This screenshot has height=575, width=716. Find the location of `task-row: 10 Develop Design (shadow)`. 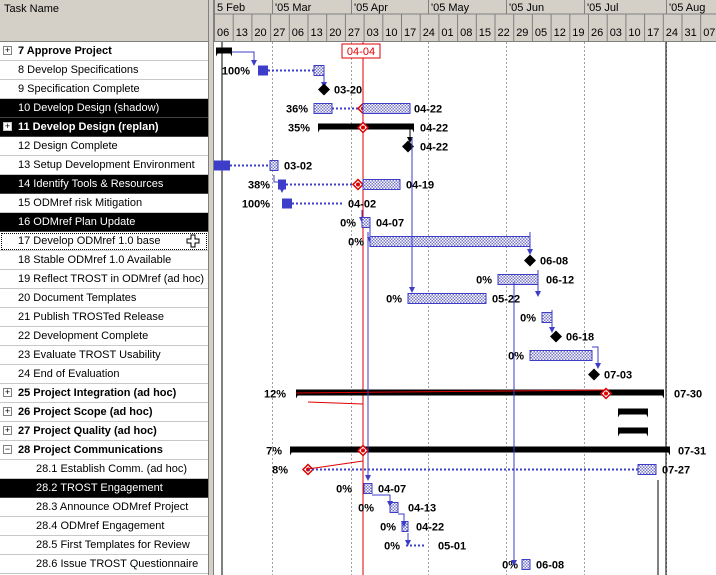

task-row: 10 Develop Design (shadow) is located at coordinates (104, 108).